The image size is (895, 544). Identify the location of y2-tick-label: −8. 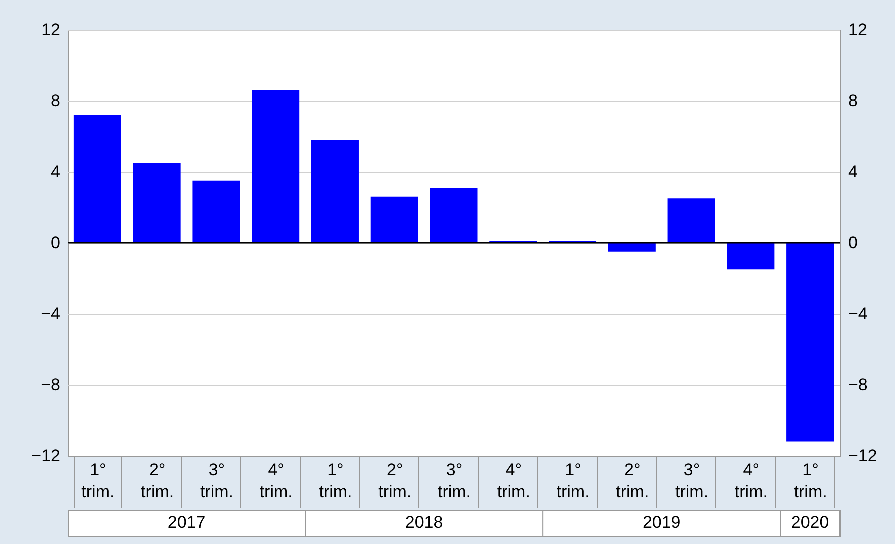
(858, 385).